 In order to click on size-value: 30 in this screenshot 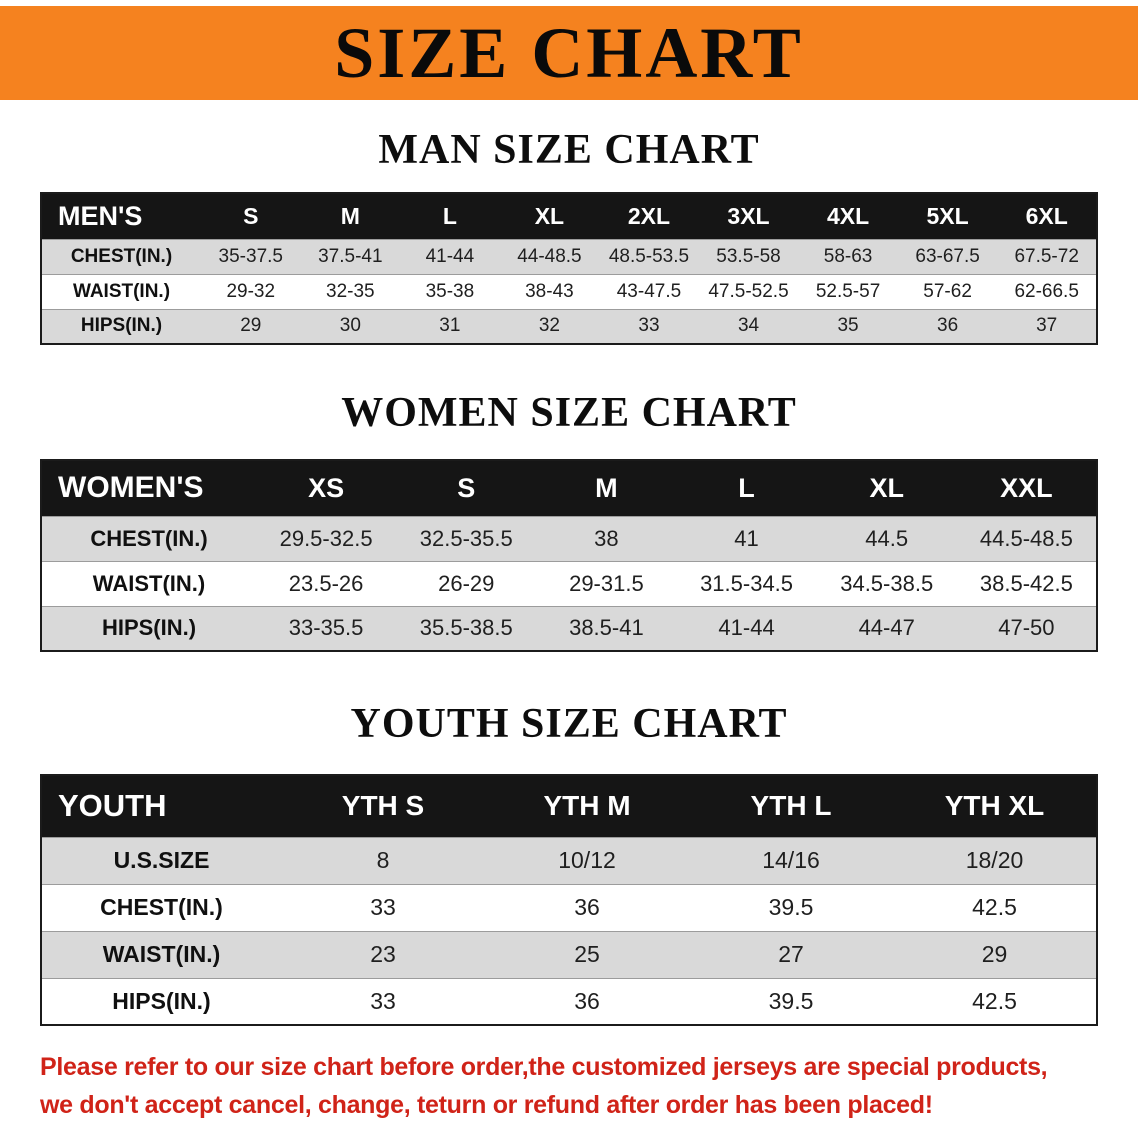, I will do `click(350, 326)`.